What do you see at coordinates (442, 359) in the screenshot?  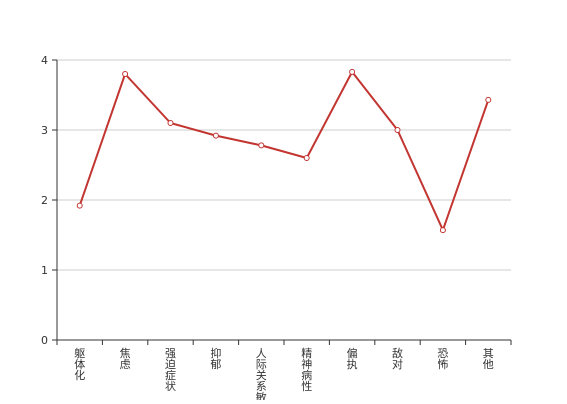 I see `x-tick-label: 恐怖` at bounding box center [442, 359].